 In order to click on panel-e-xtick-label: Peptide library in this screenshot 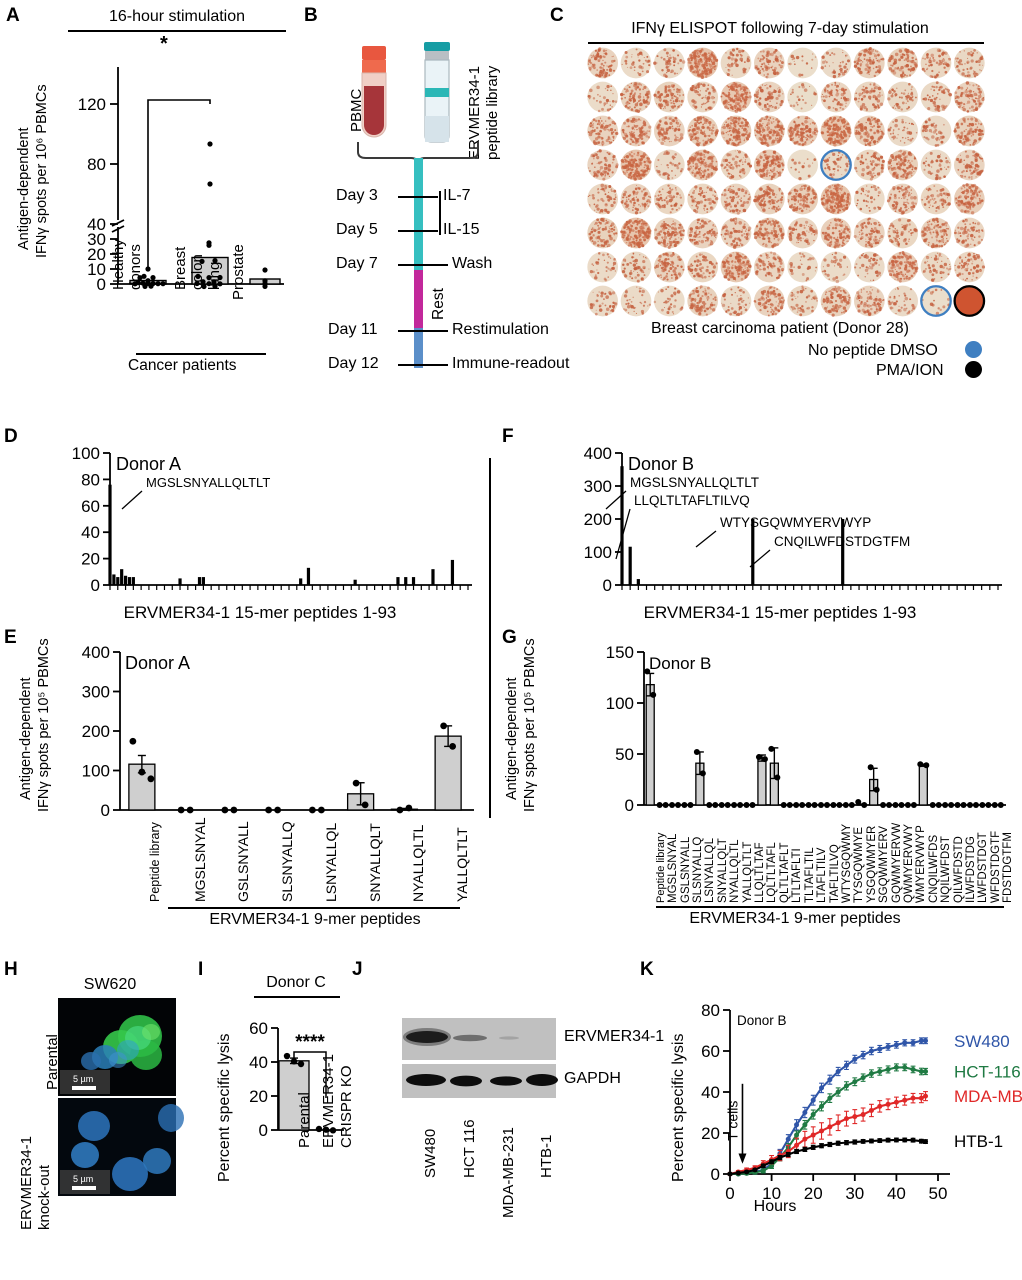, I will do `click(154, 862)`.